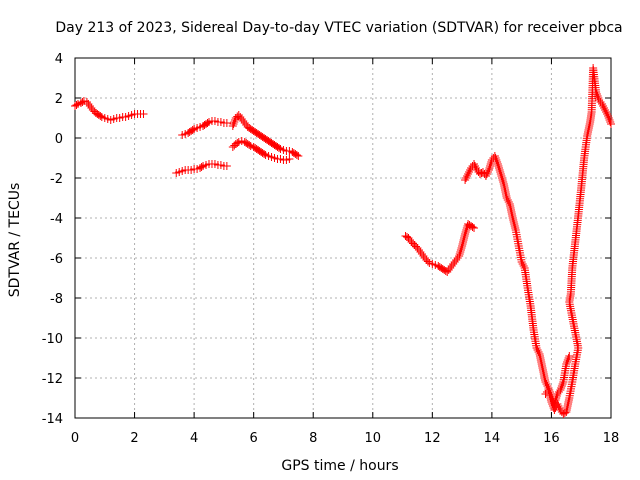 The width and height of the screenshot is (640, 480). I want to click on y-tick-label: -4, so click(56, 219).